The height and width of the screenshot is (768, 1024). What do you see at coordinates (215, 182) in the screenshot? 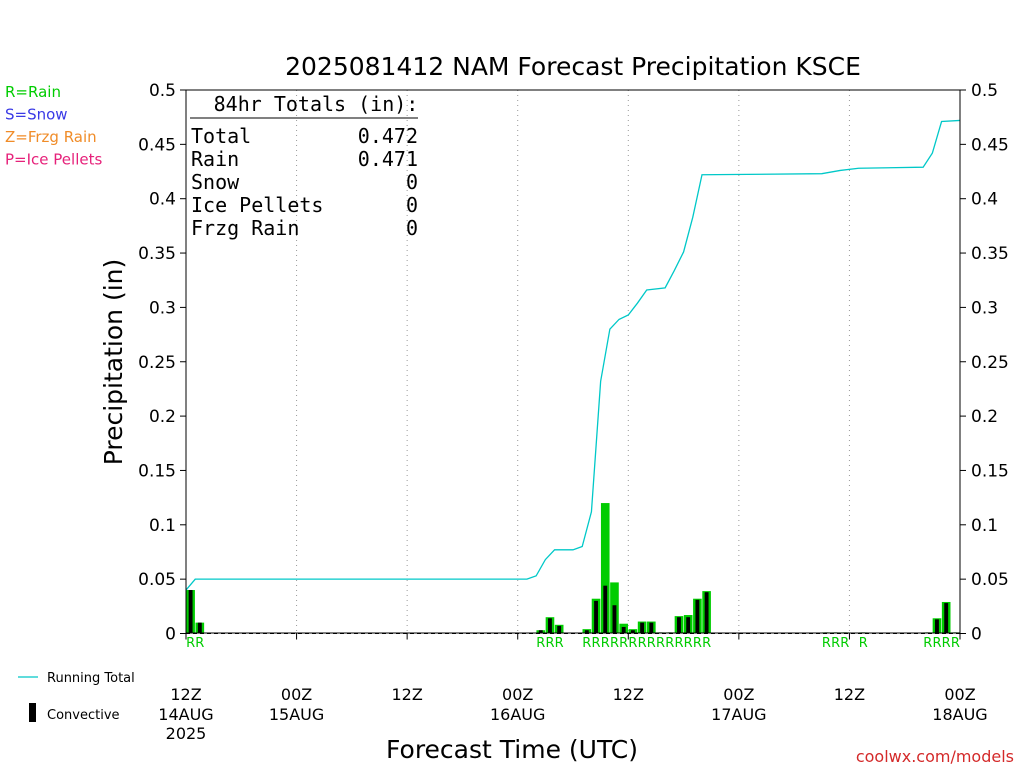
I see `totals-label: Snow` at bounding box center [215, 182].